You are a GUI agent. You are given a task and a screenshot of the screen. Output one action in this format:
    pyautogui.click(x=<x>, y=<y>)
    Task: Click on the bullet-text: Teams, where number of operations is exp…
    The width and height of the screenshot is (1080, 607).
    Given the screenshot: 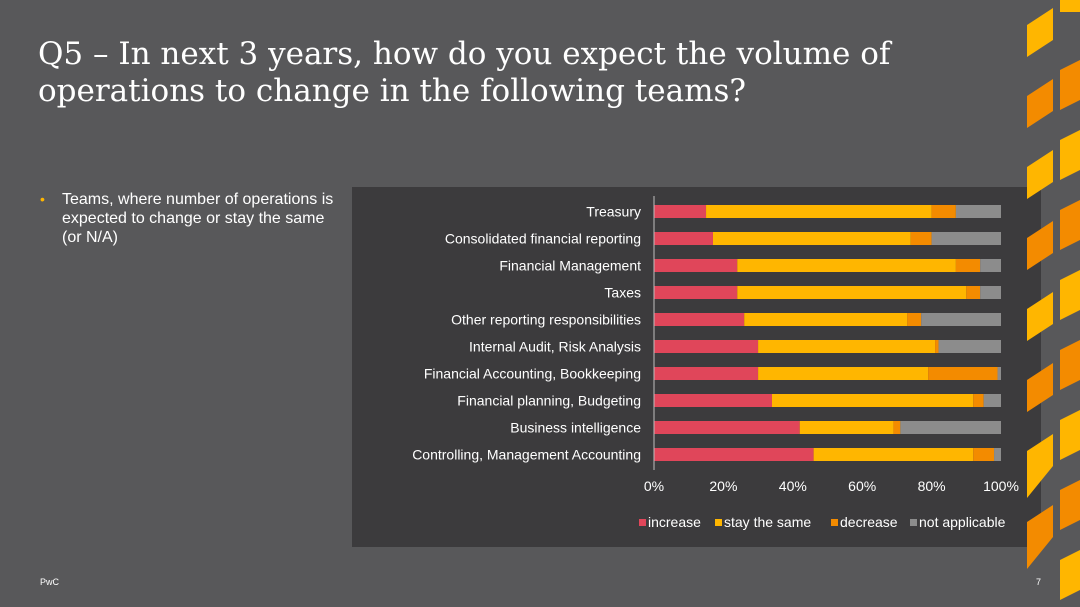 What is the action you would take?
    pyautogui.click(x=198, y=218)
    